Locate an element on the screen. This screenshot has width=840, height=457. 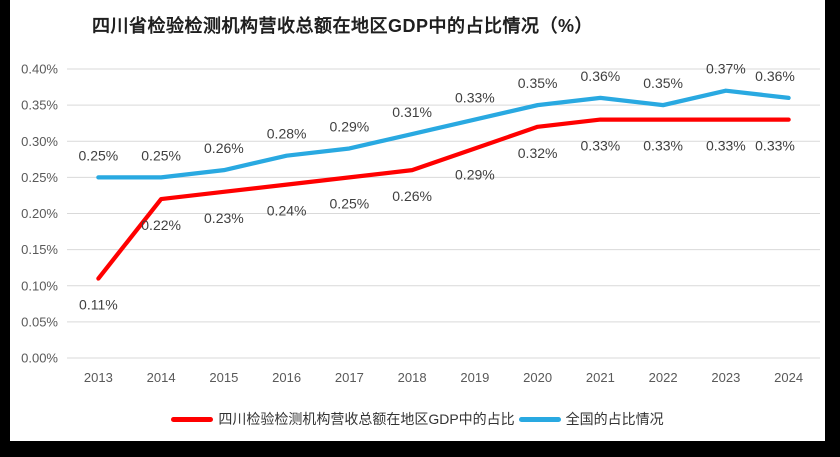
data-label: 0.22% is located at coordinates (161, 225).